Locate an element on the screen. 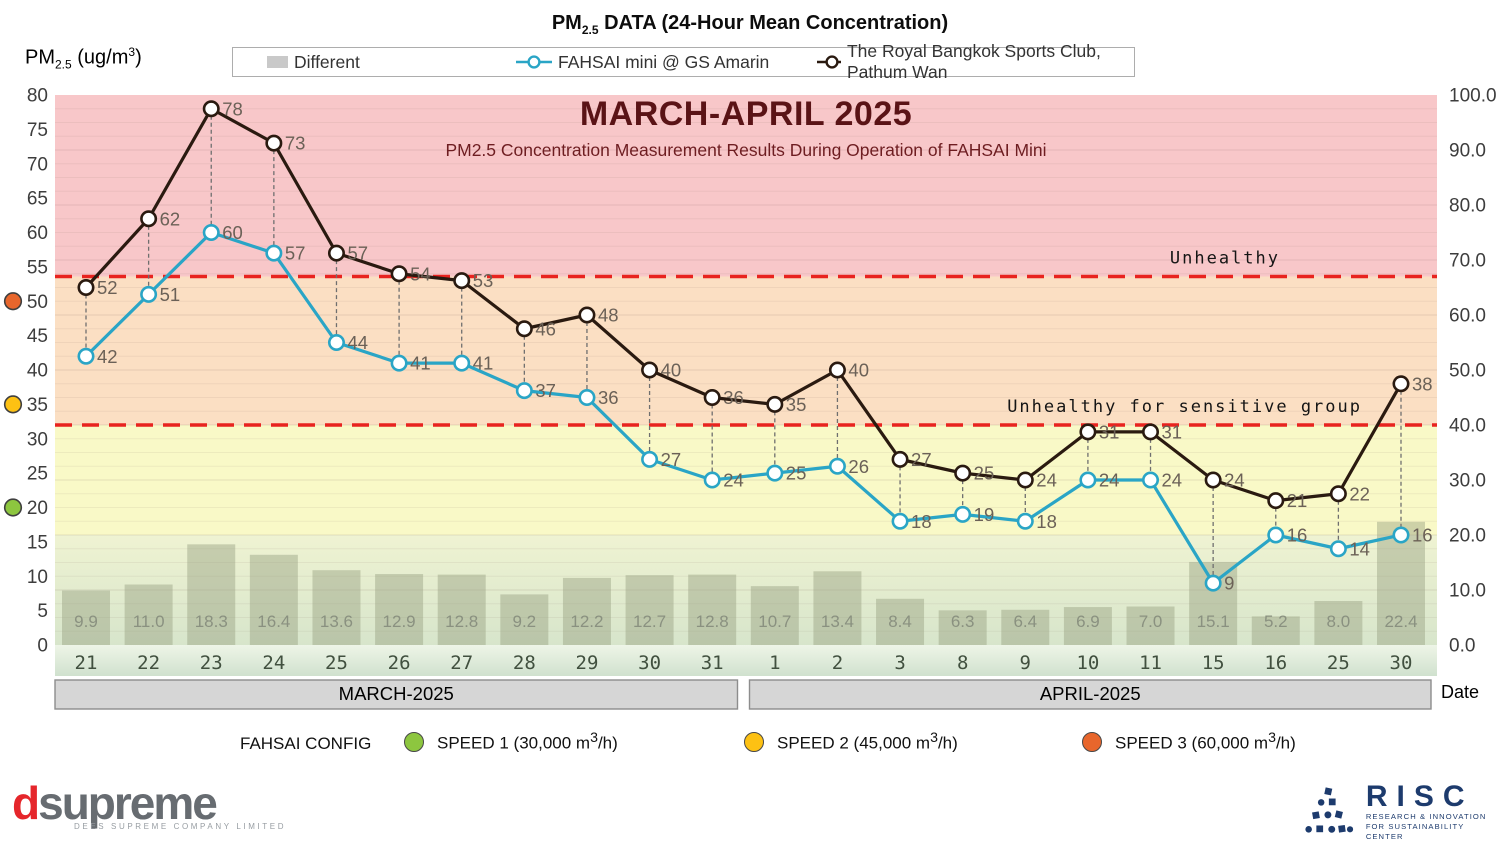 Image resolution: width=1500 pixels, height=844 pixels. svg-text: 15.1 is located at coordinates (1213, 621).